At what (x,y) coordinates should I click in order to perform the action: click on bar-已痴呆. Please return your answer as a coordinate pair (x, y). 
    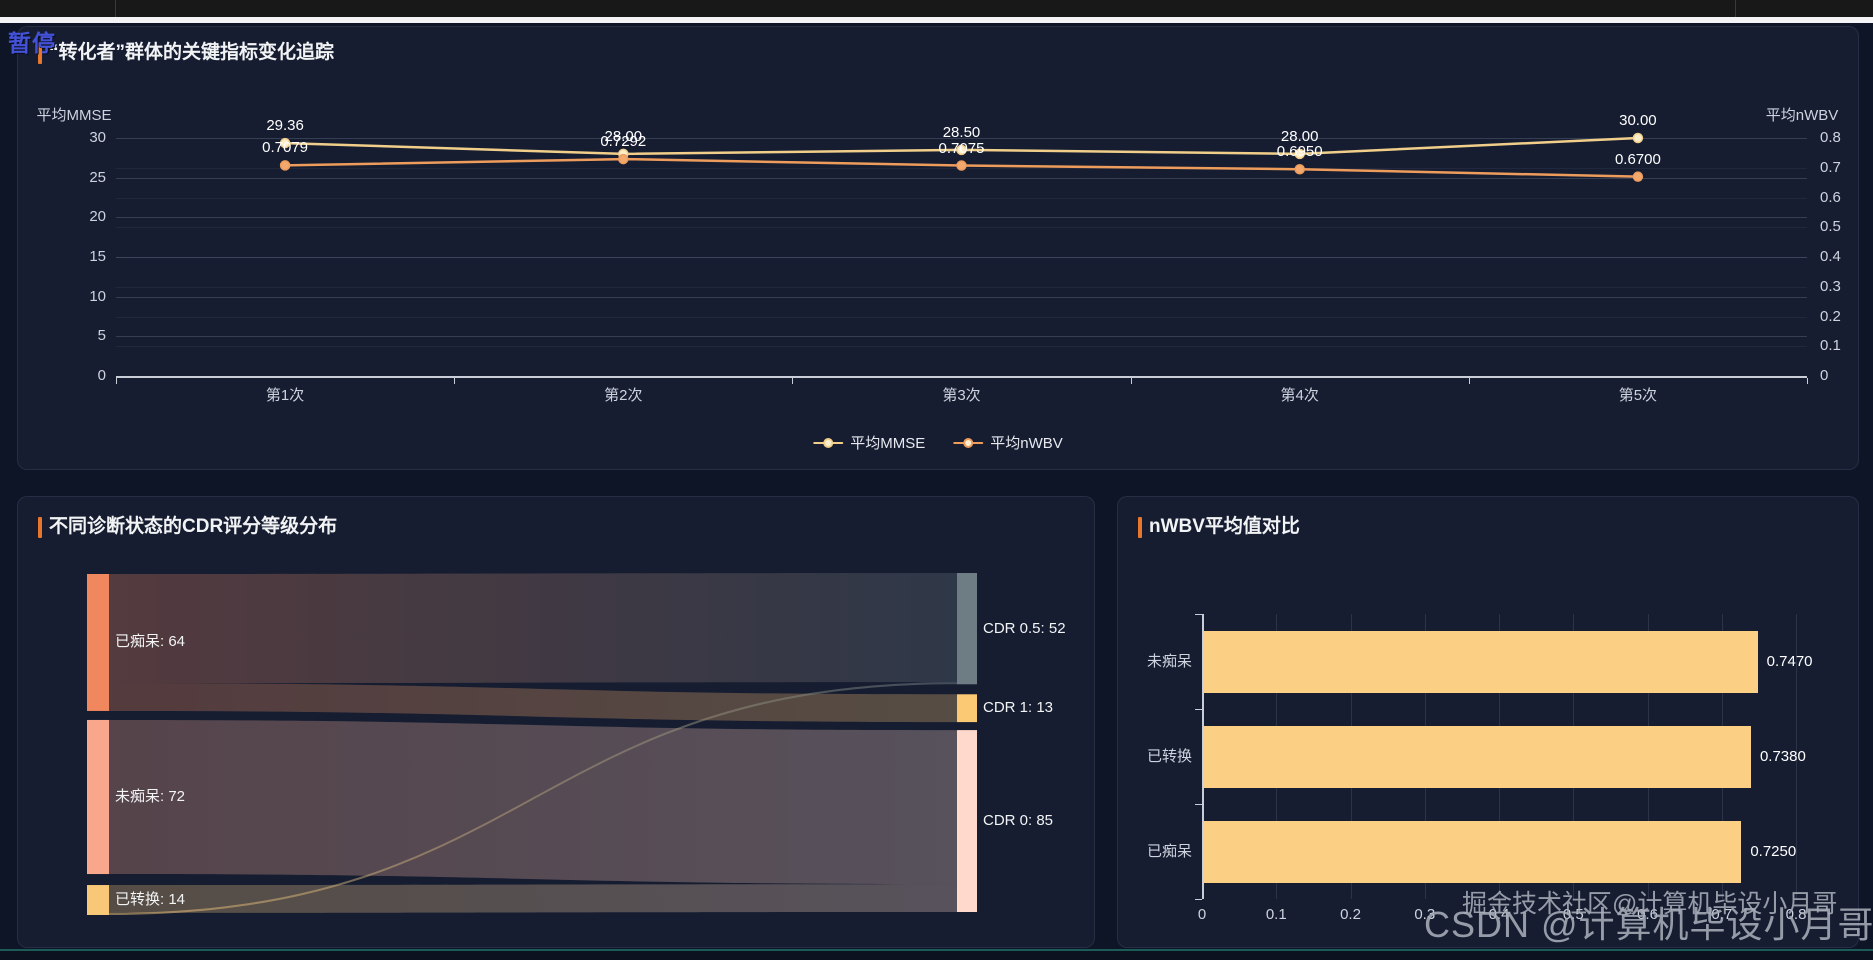
    Looking at the image, I should click on (1472, 851).